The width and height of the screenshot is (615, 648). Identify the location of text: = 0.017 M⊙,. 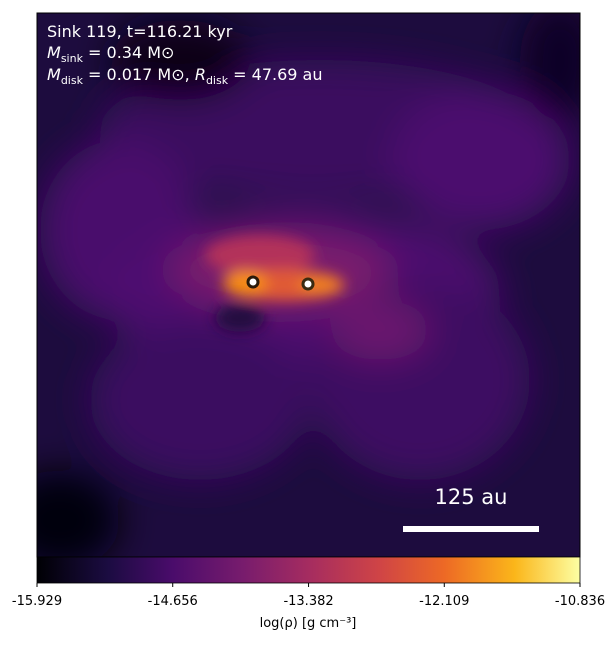
(139, 74).